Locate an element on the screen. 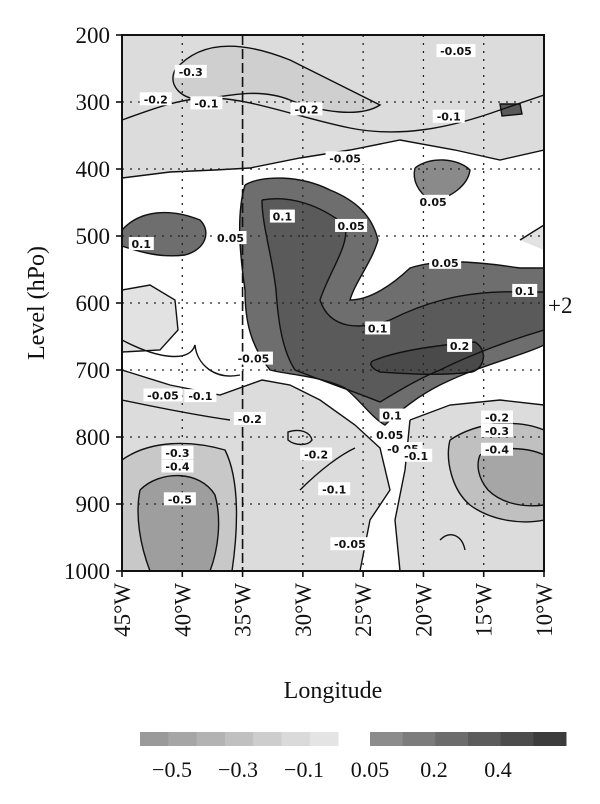 The height and width of the screenshot is (804, 600). negative-region-lower-right-core is located at coordinates (511, 477).